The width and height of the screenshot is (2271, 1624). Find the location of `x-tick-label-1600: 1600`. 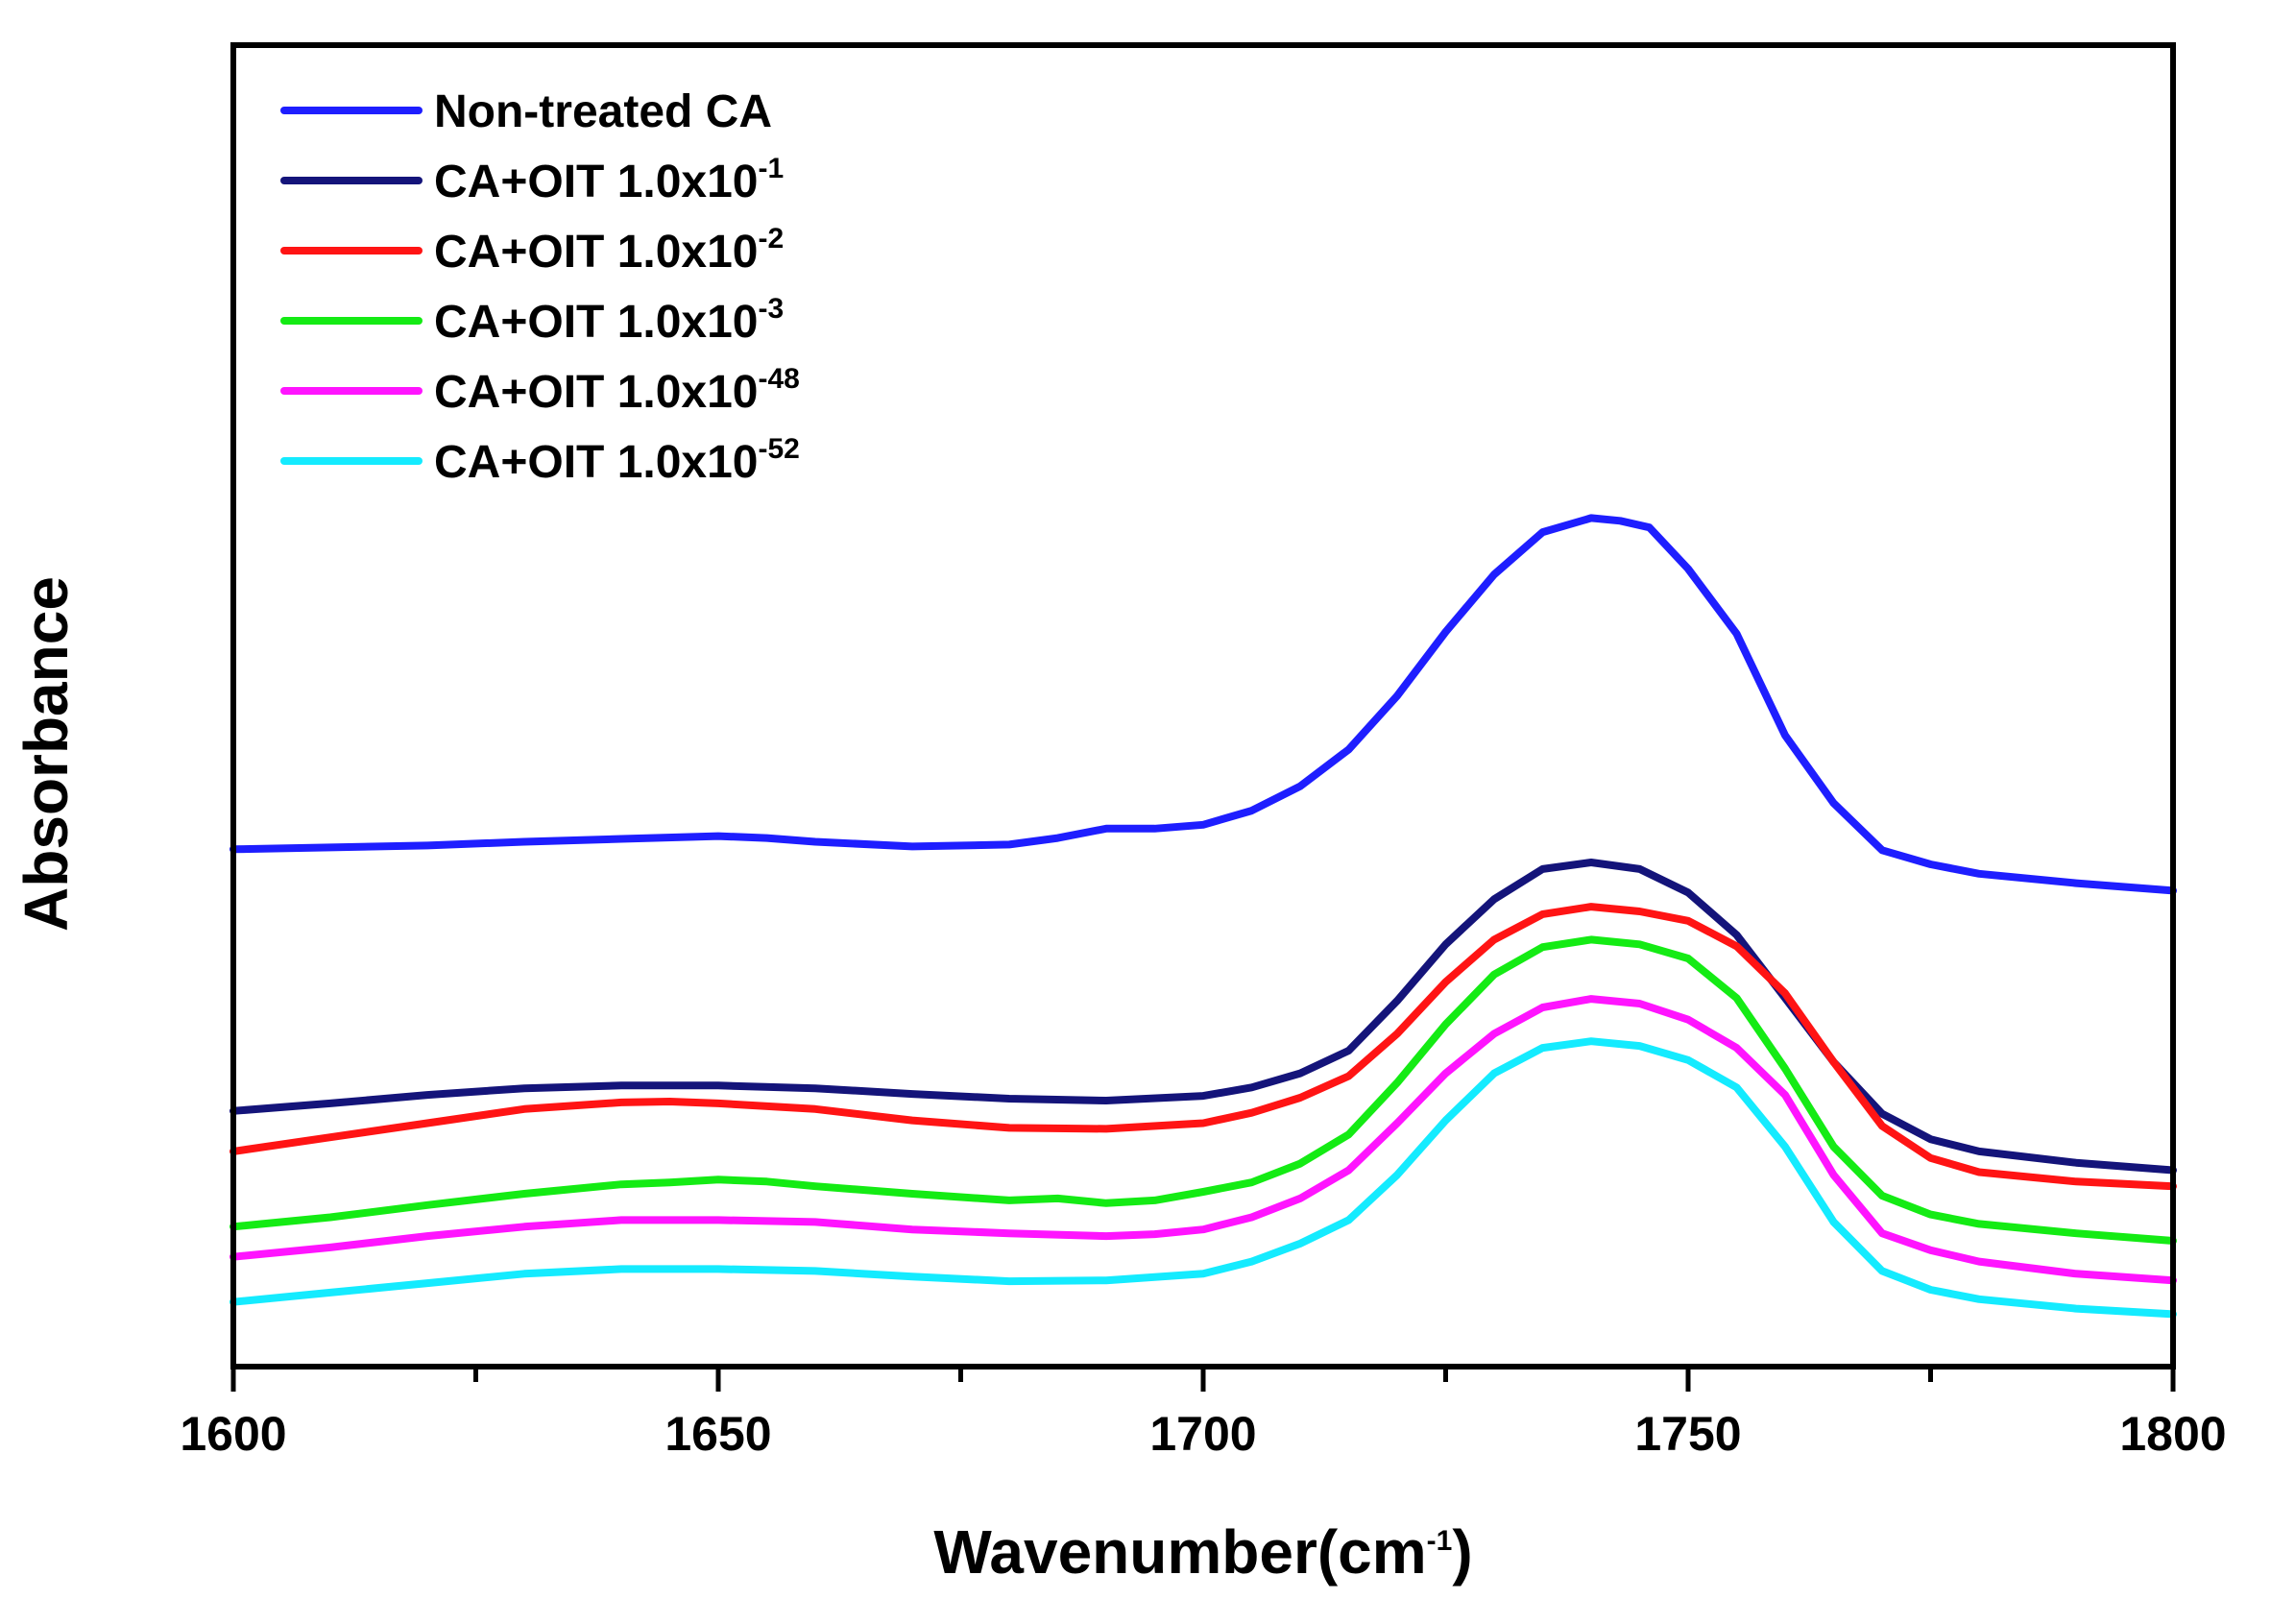

x-tick-label-1600: 1600 is located at coordinates (233, 1434).